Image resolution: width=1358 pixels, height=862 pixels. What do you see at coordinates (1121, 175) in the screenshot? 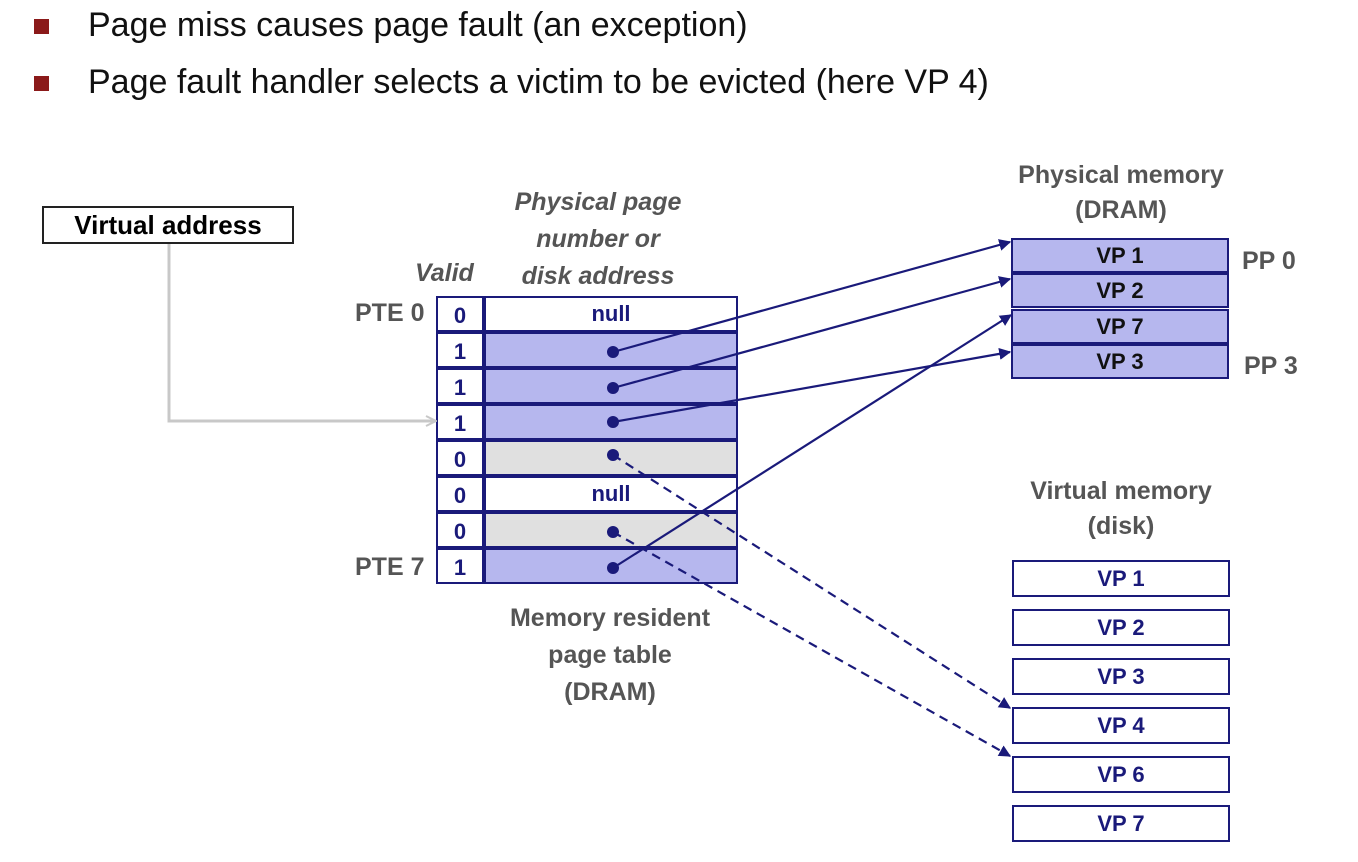
I see `title-line: Physical memory` at bounding box center [1121, 175].